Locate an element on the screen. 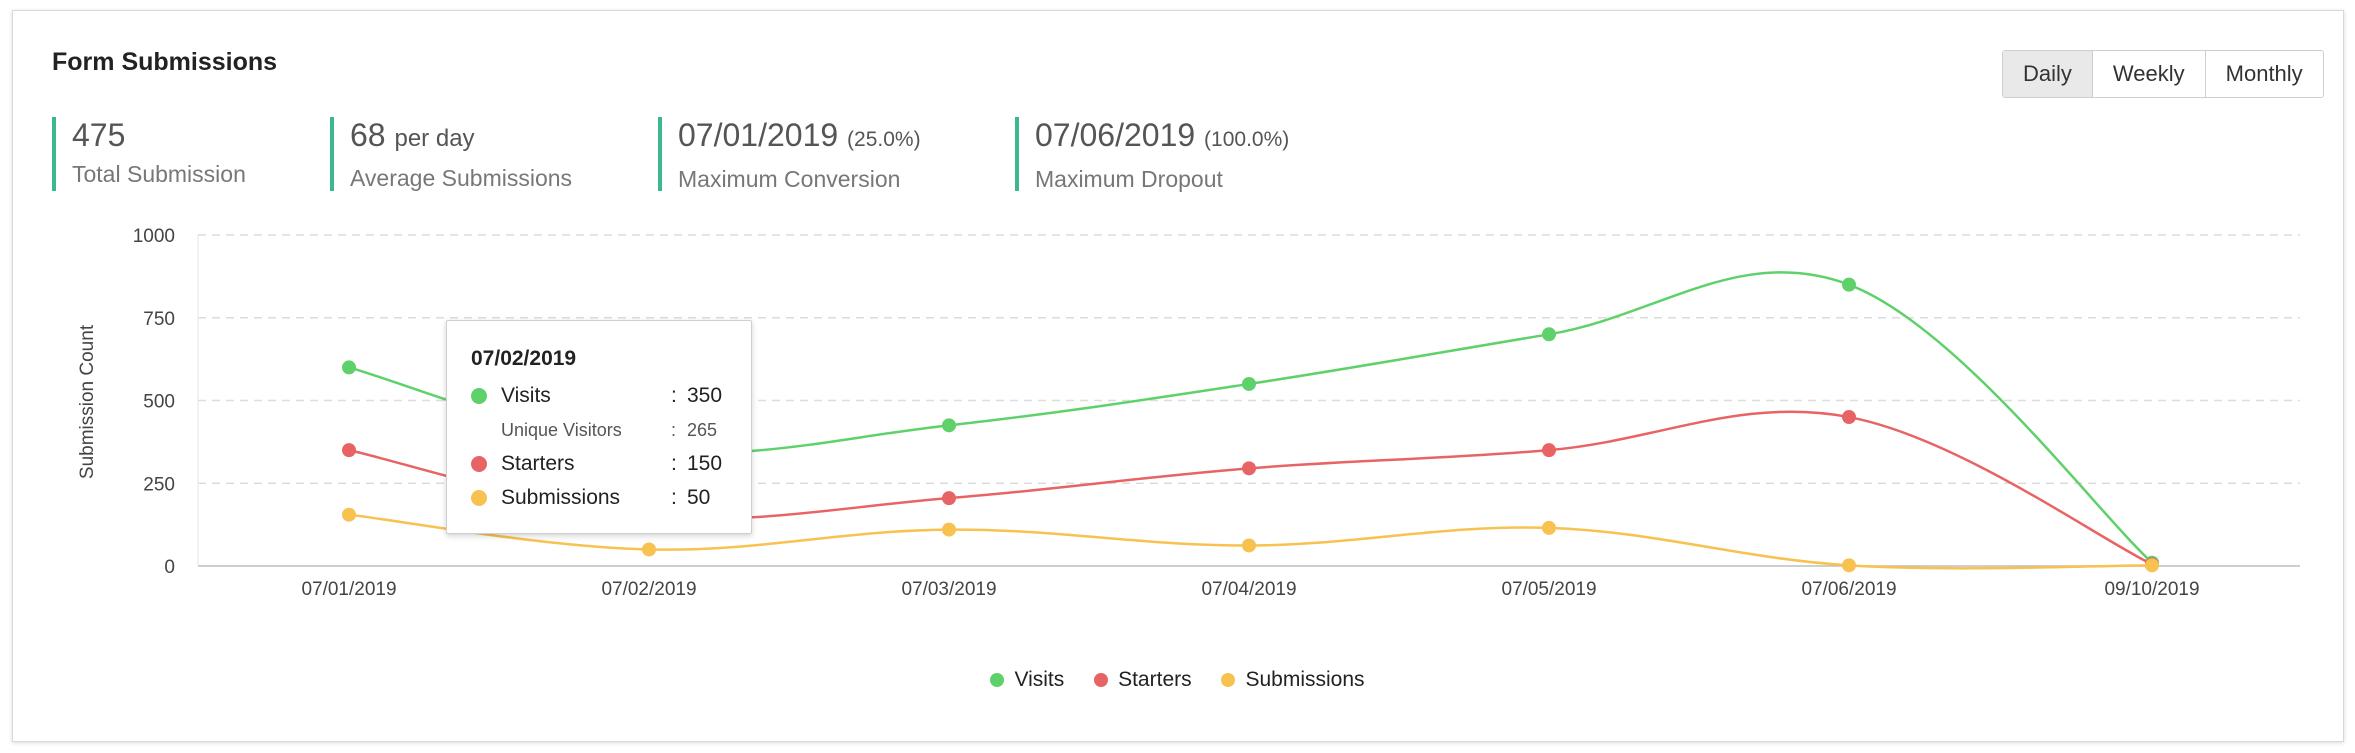  legend-label: Submissions is located at coordinates (1305, 679).